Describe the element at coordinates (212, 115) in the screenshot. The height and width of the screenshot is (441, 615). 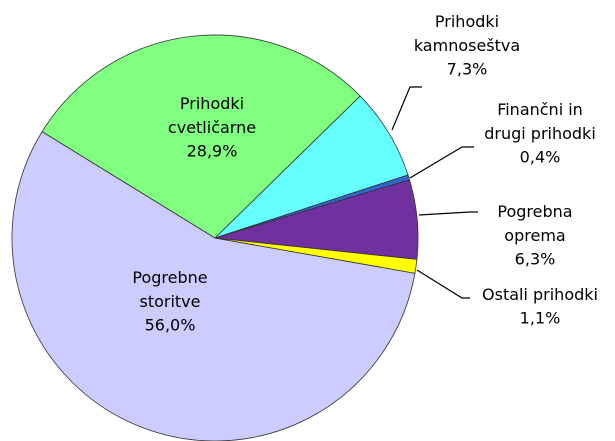
I see `slice-label: Prihodki cvetličarne` at that location.